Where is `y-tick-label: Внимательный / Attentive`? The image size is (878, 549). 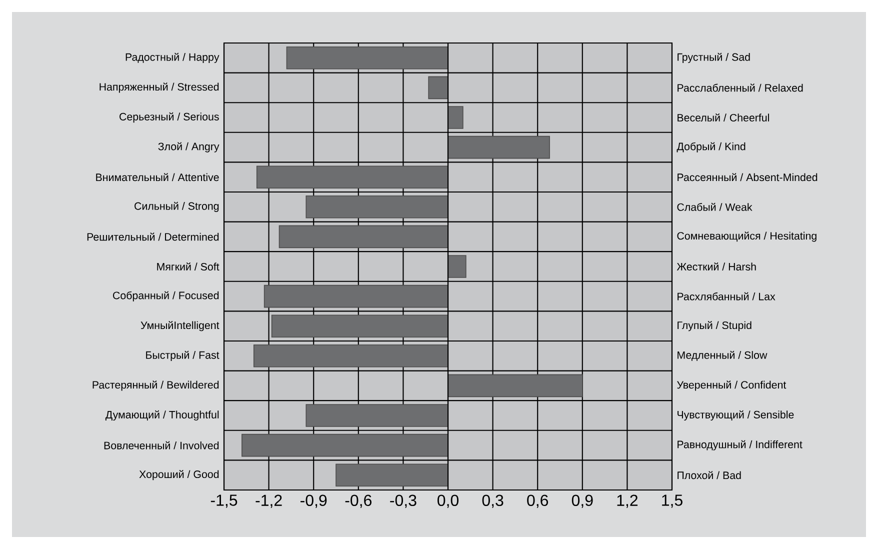
y-tick-label: Внимательный / Attentive is located at coordinates (157, 177).